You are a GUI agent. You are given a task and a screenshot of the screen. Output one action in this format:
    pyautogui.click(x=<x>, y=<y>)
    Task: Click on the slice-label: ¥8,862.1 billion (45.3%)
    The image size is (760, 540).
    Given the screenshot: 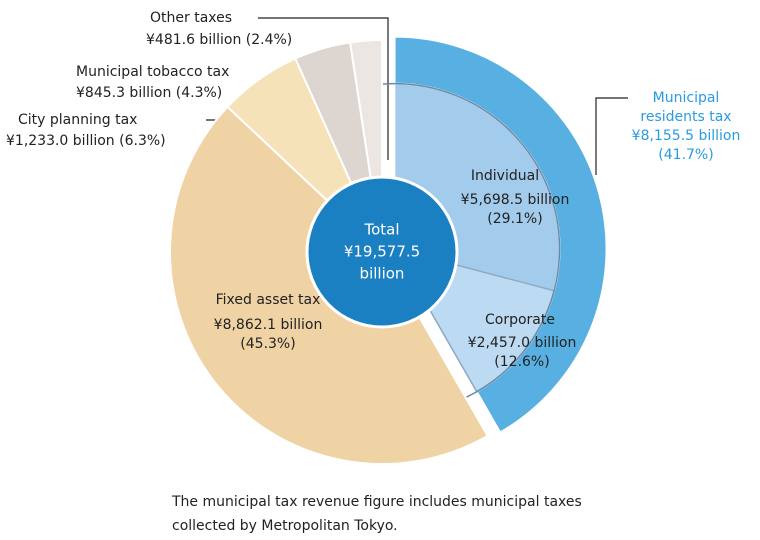 What is the action you would take?
    pyautogui.click(x=268, y=334)
    